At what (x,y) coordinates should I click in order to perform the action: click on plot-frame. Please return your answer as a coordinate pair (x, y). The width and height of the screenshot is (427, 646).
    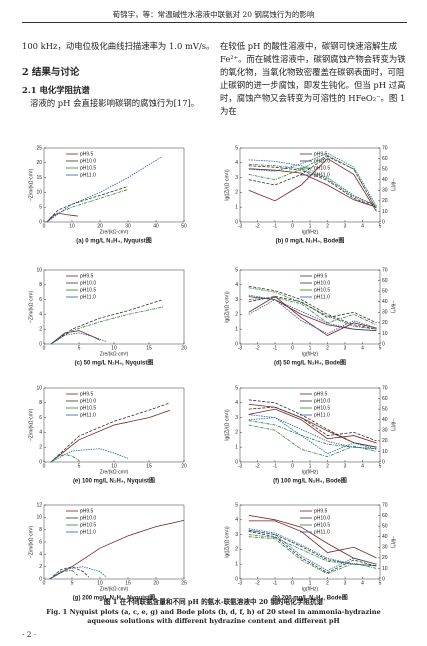
    Looking at the image, I should click on (310, 185).